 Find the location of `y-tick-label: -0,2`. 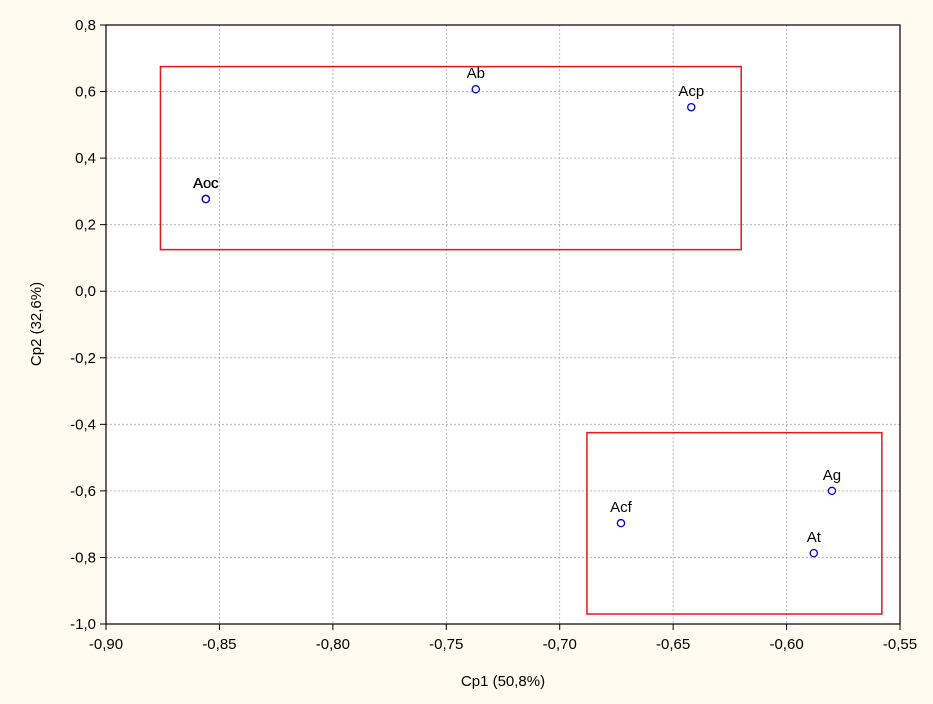

y-tick-label: -0,2 is located at coordinates (83, 358).